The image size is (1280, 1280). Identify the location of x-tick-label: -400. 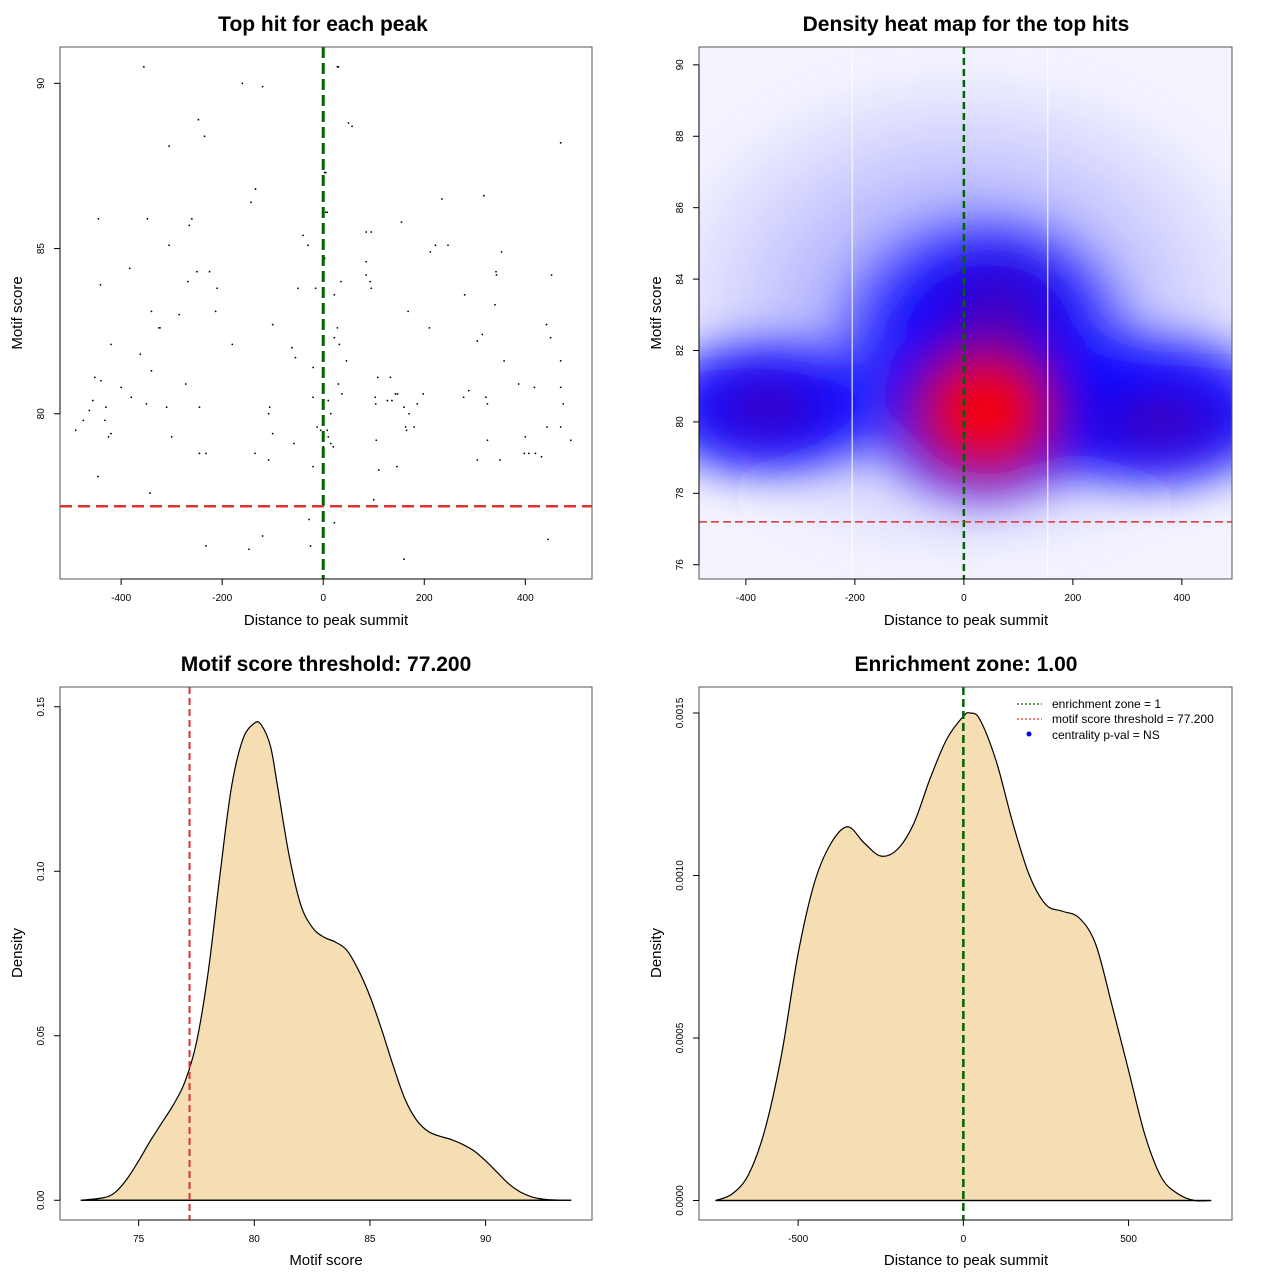
(746, 598).